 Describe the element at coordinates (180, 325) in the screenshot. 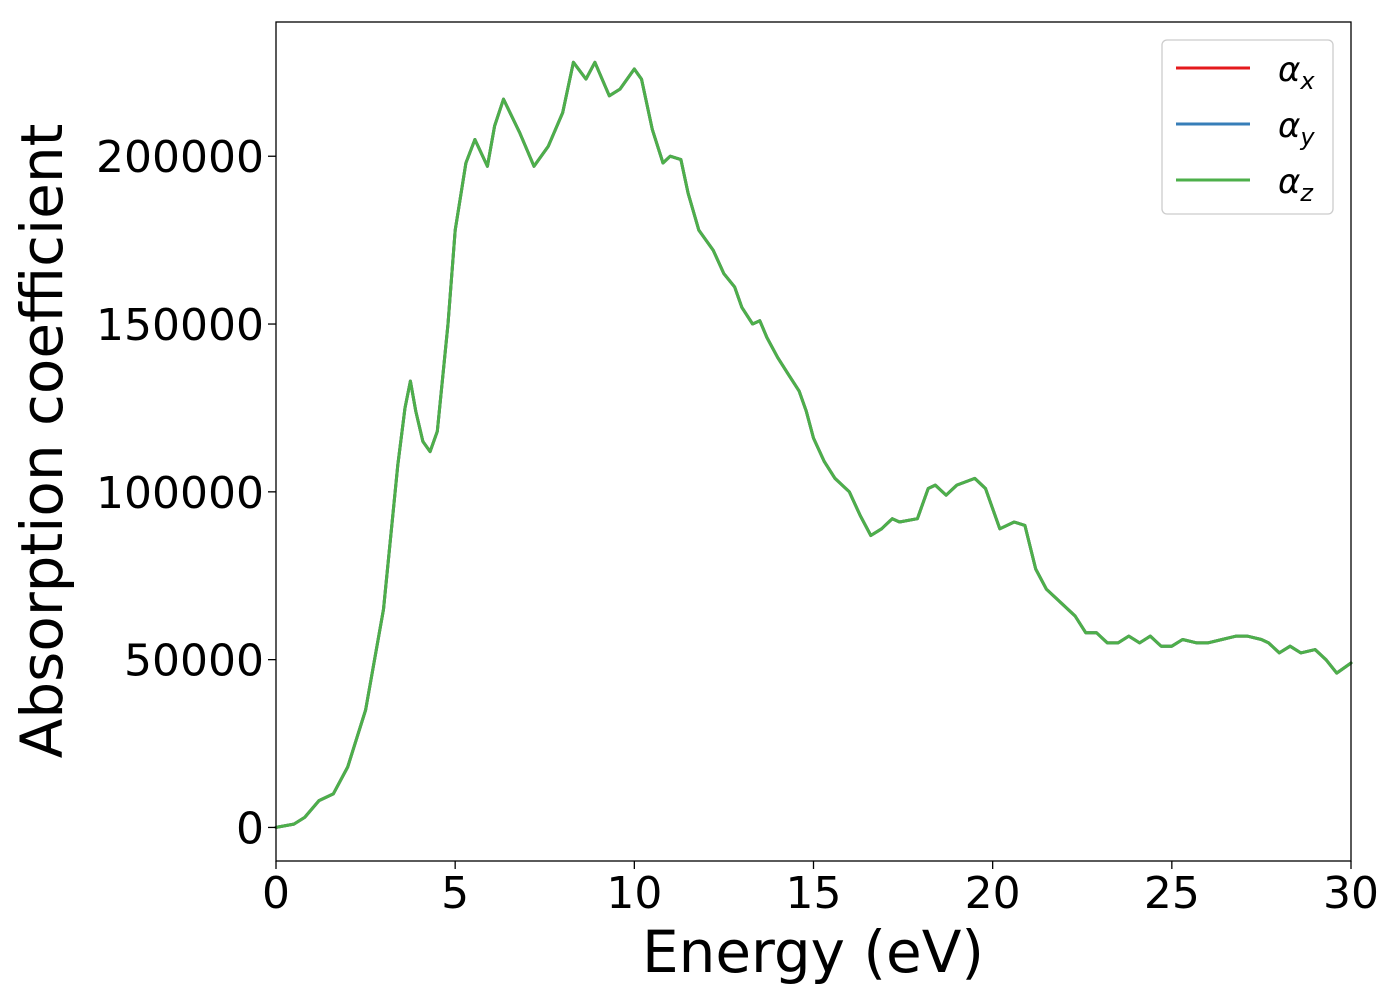

I see `y-tick-label: 150000` at that location.